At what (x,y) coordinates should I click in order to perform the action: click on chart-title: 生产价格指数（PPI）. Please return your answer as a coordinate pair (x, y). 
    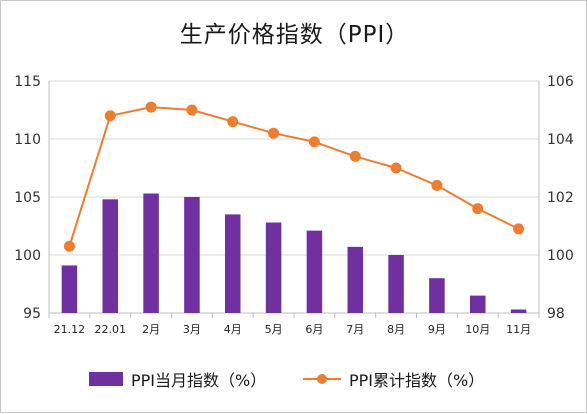
    Looking at the image, I should click on (294, 35).